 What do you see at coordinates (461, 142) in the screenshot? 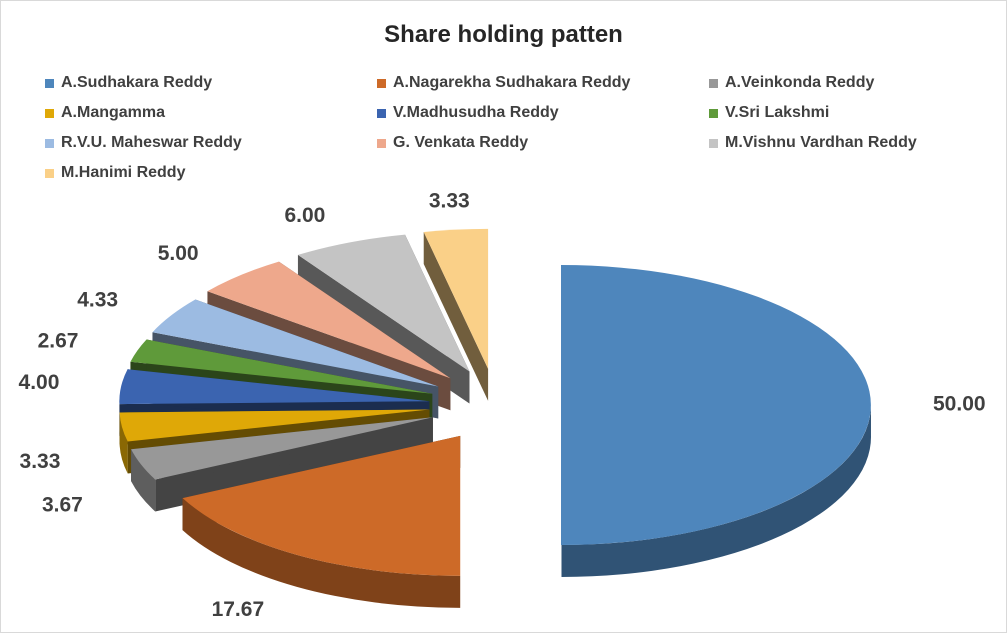
I see `legend-label: G. Venkata Reddy` at bounding box center [461, 142].